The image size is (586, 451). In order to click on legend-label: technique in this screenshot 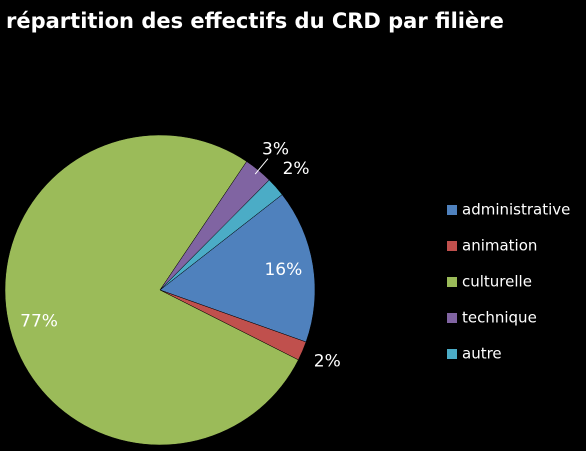, I will do `click(499, 318)`.